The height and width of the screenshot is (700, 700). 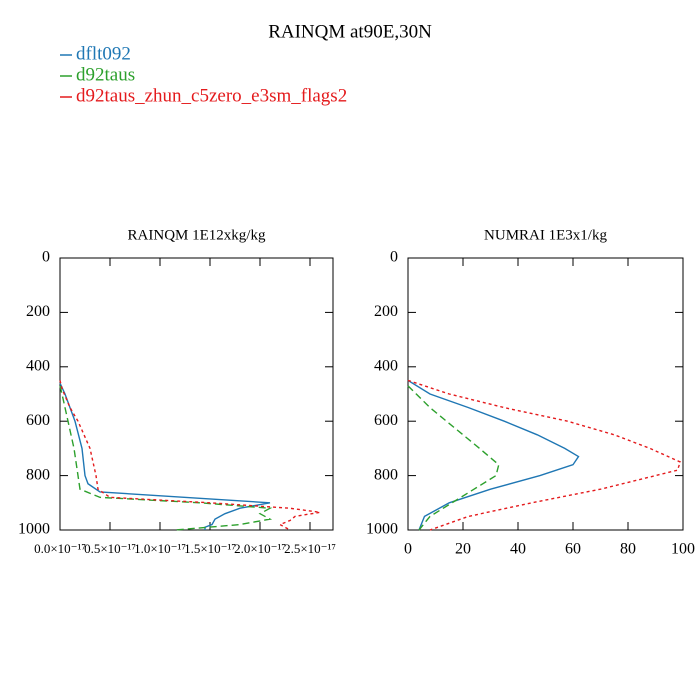 What do you see at coordinates (463, 549) in the screenshot?
I see `x-tick-label: 20` at bounding box center [463, 549].